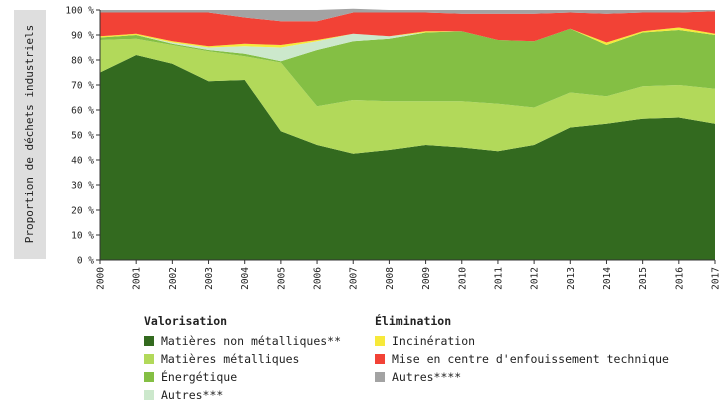 The image size is (725, 420). What do you see at coordinates (318, 278) in the screenshot?
I see `x-tick-label: 2006` at bounding box center [318, 278].